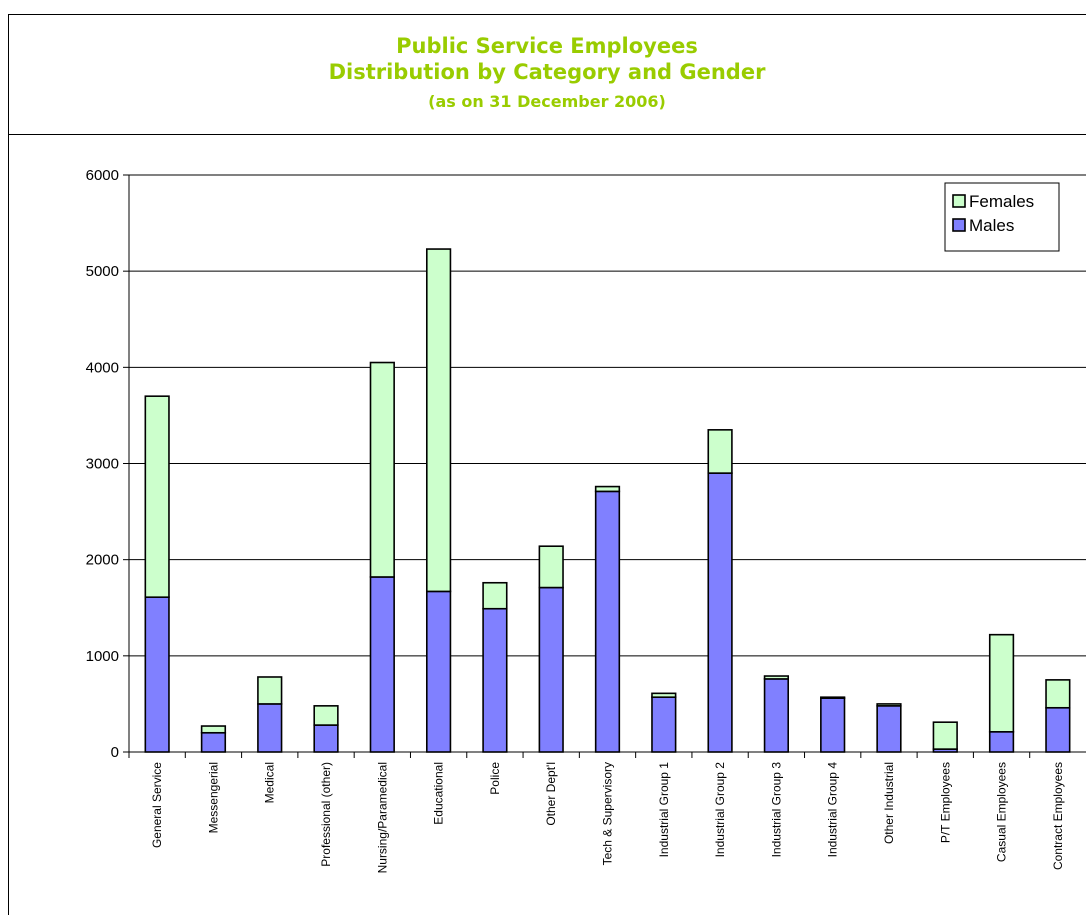 The width and height of the screenshot is (1086, 915). I want to click on y-tick-label: 3000, so click(102, 464).